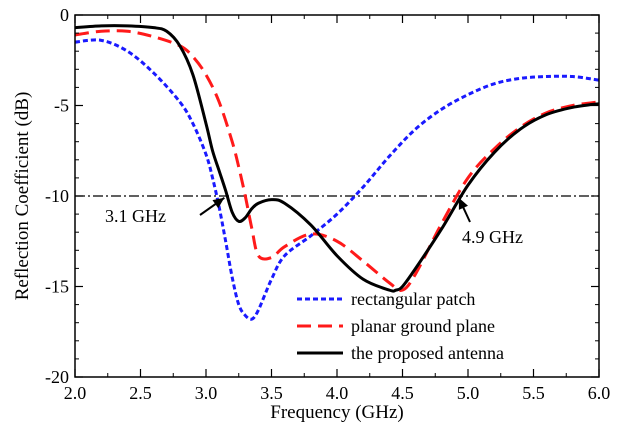 The image size is (636, 428). I want to click on x-tick-label: 4.5, so click(402, 393).